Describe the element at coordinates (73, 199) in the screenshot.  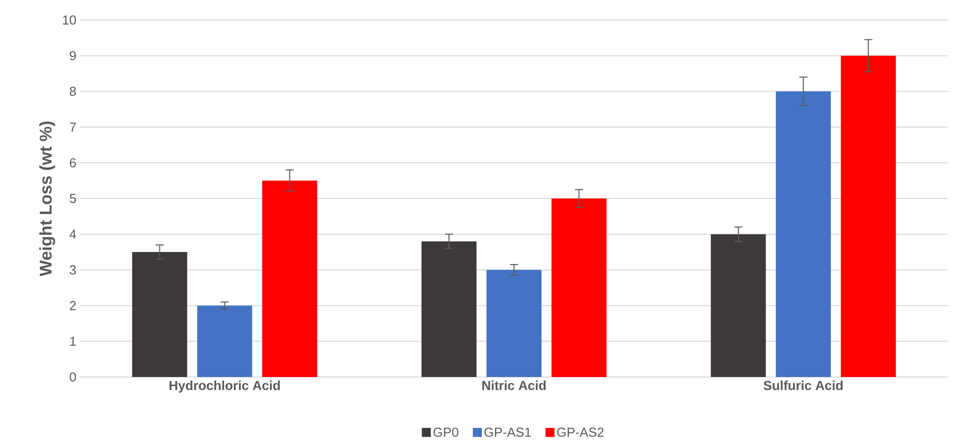
I see `y-tick-label: 5` at that location.